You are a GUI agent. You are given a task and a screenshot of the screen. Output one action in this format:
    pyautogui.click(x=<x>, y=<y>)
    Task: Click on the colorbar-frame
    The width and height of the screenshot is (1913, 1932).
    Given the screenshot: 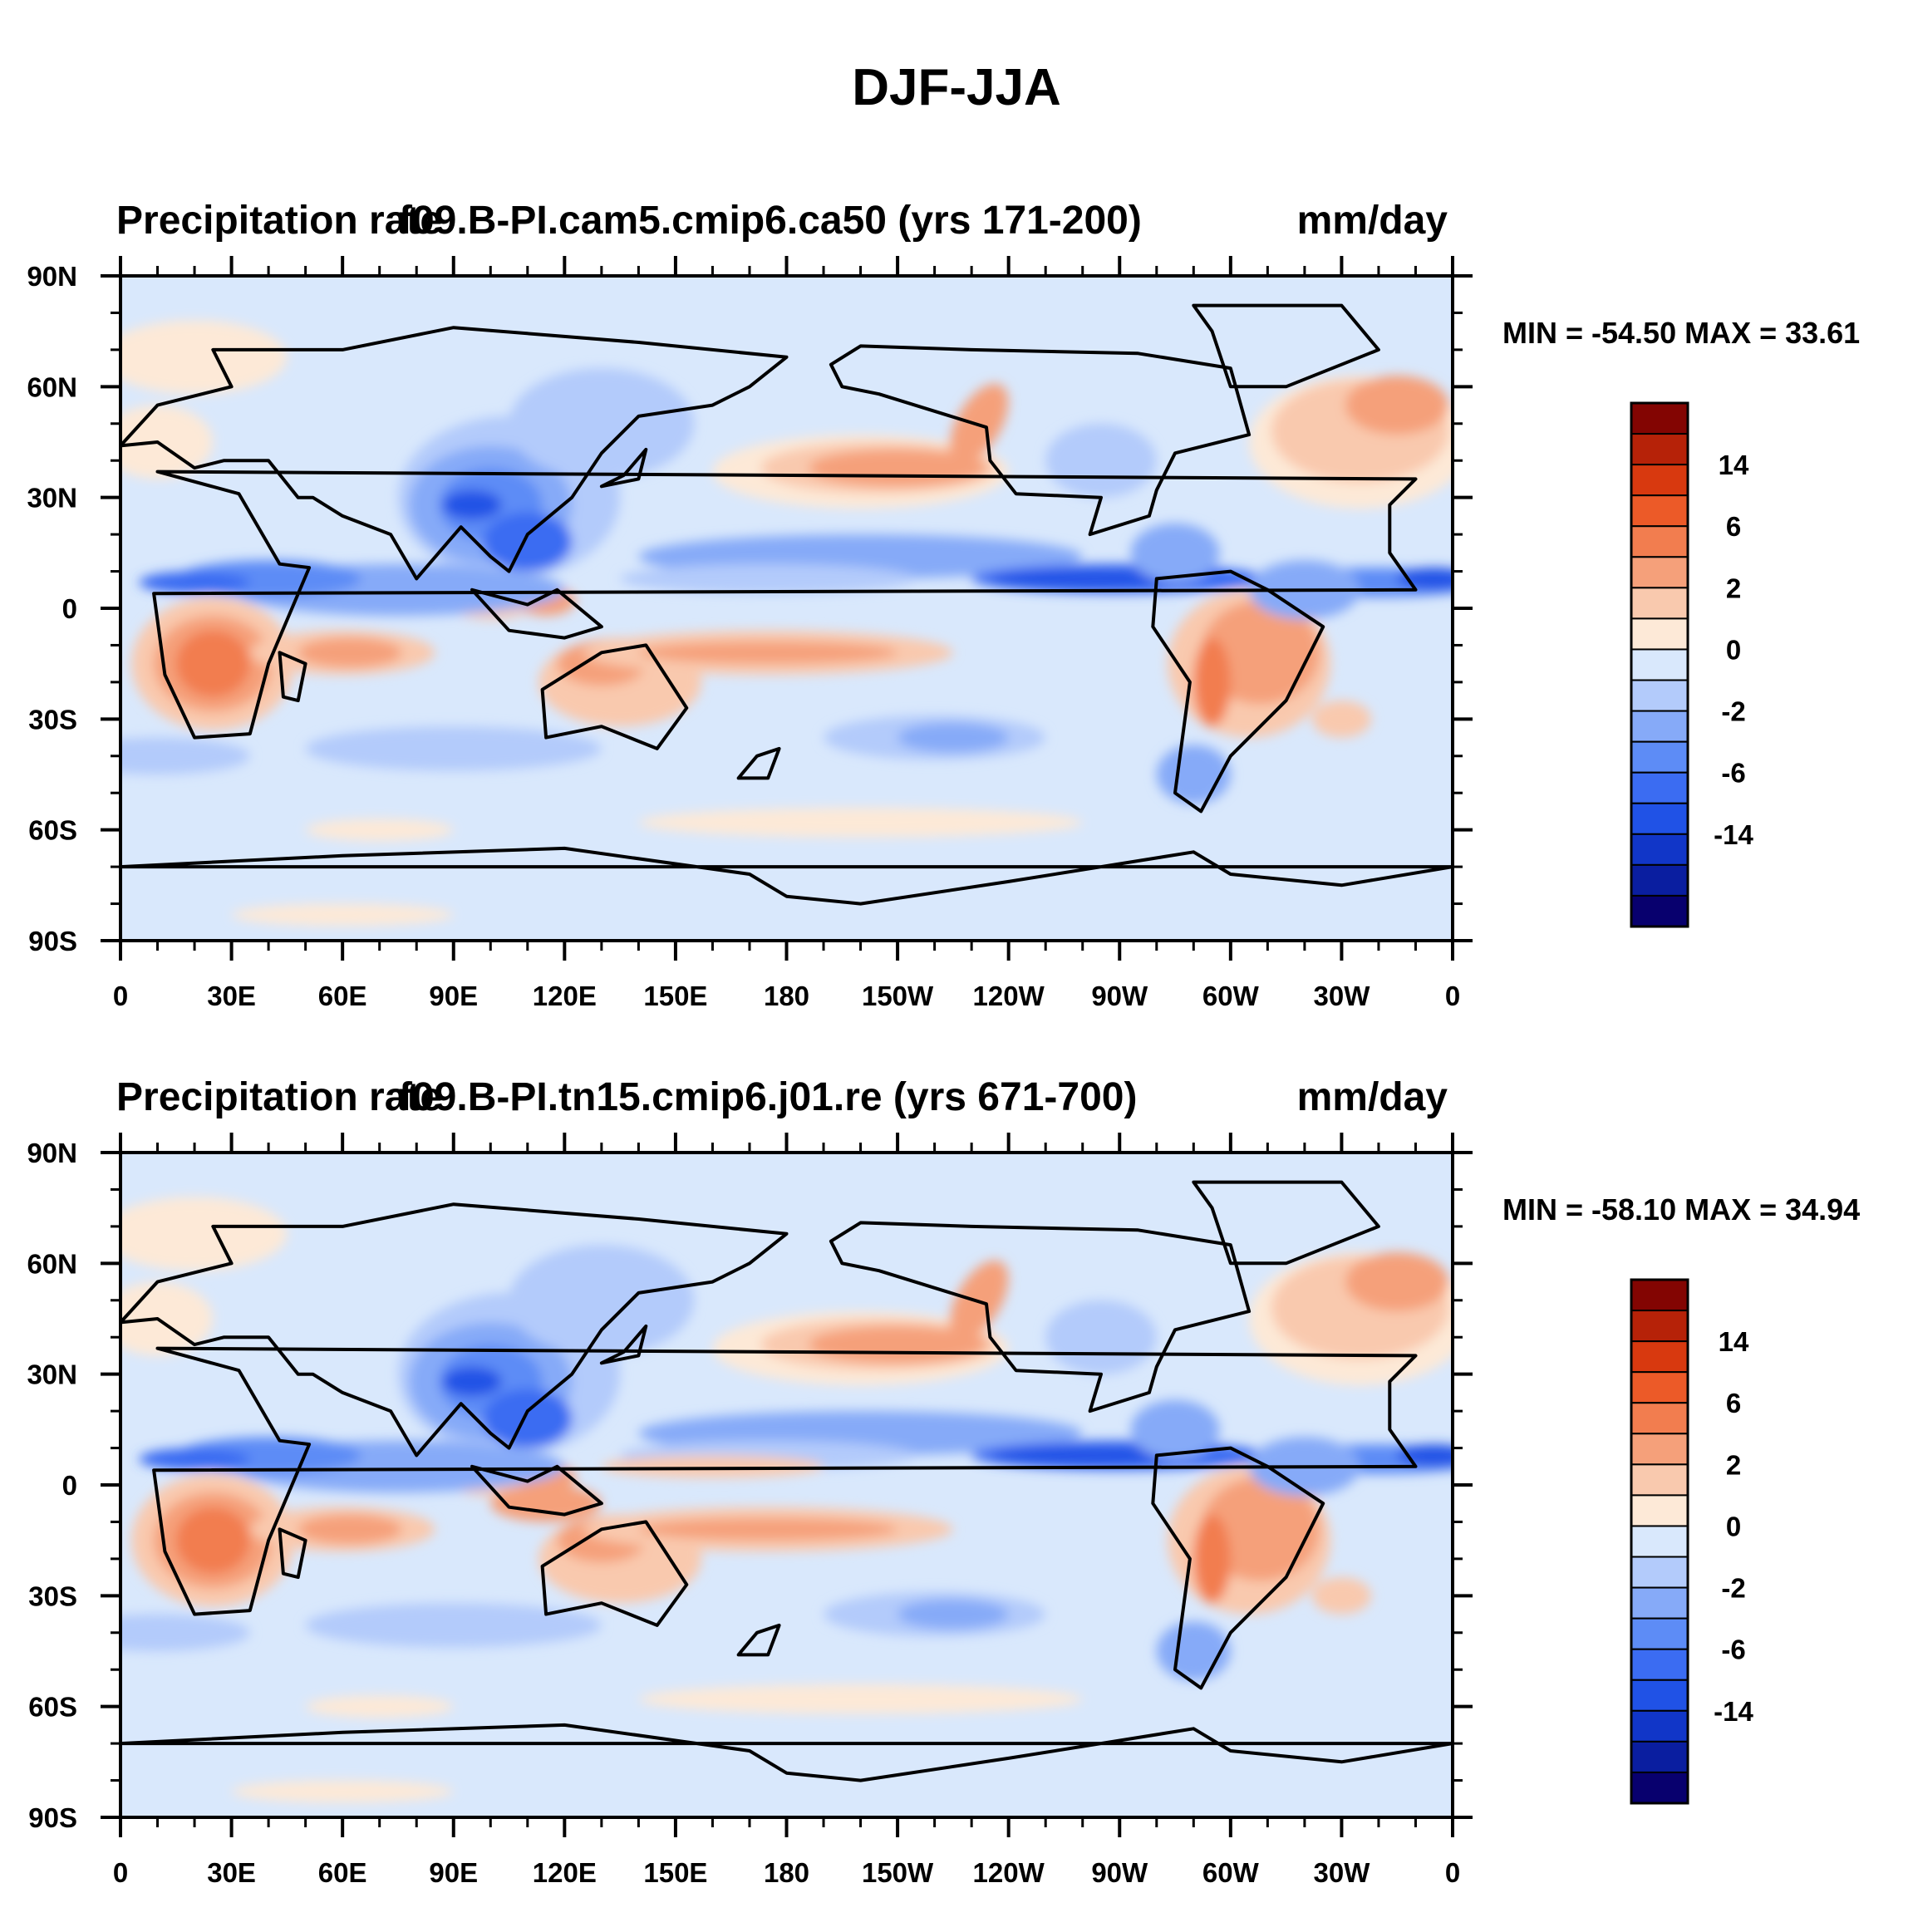 What is the action you would take?
    pyautogui.click(x=1659, y=665)
    